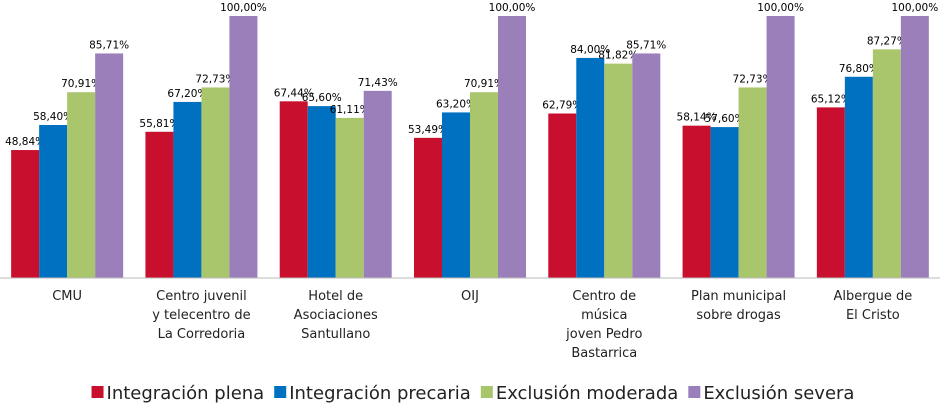 Image resolution: width=946 pixels, height=408 pixels. What do you see at coordinates (872, 306) in the screenshot?
I see `x-tick-label: Albergue de El Cristo` at bounding box center [872, 306].